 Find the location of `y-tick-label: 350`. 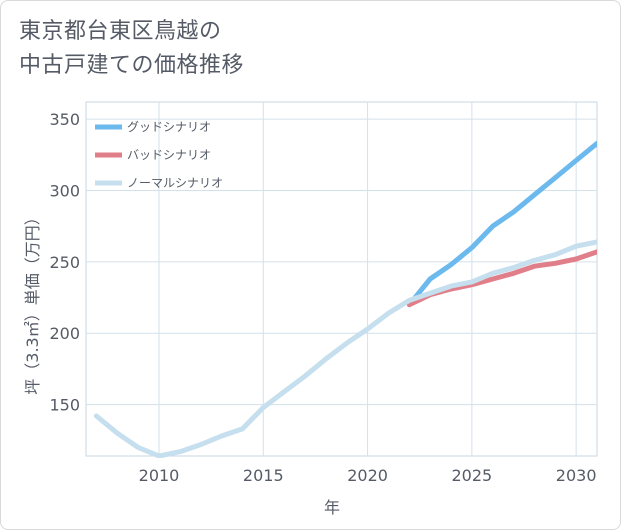

y-tick-label: 350 is located at coordinates (64, 119).